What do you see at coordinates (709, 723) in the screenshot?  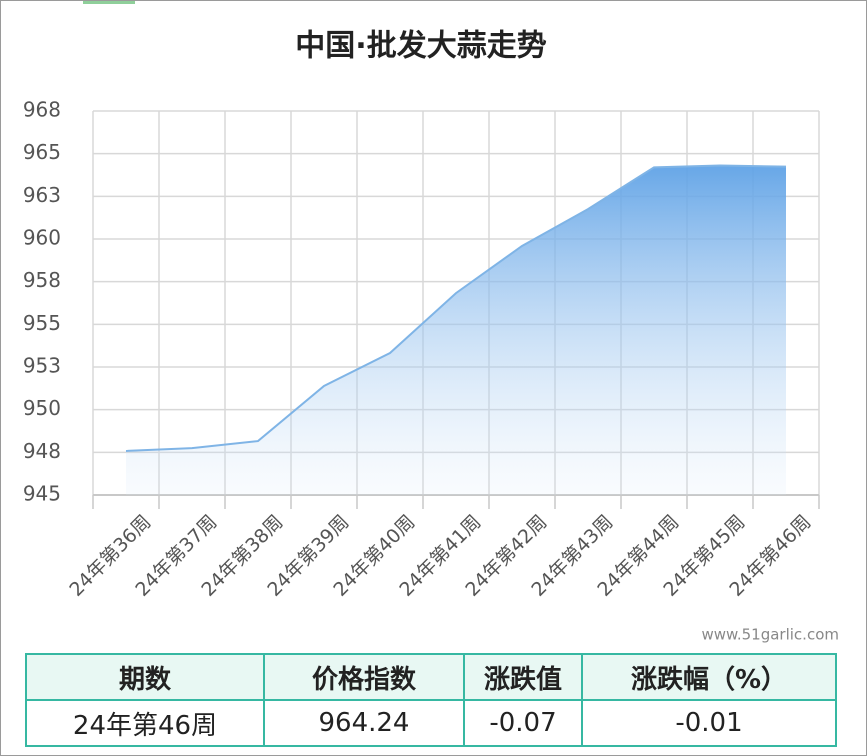 I see `cell: -0.01` at bounding box center [709, 723].